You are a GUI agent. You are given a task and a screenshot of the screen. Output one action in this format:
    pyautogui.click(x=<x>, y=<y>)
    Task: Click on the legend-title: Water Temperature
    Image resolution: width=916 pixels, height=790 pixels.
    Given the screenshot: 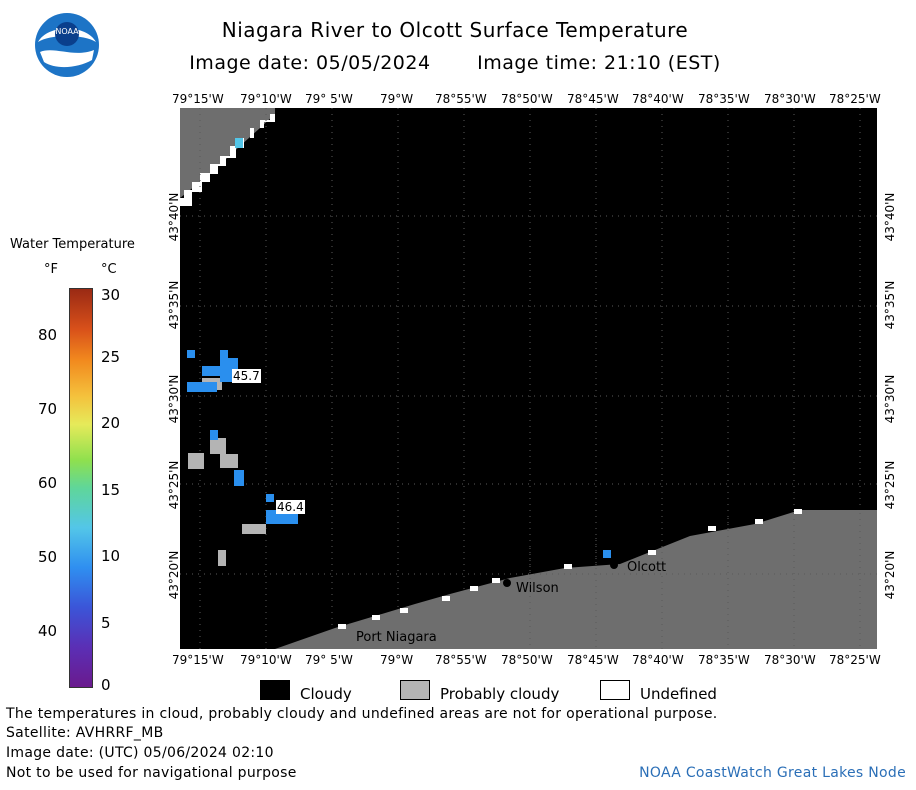 What is the action you would take?
    pyautogui.click(x=72, y=244)
    